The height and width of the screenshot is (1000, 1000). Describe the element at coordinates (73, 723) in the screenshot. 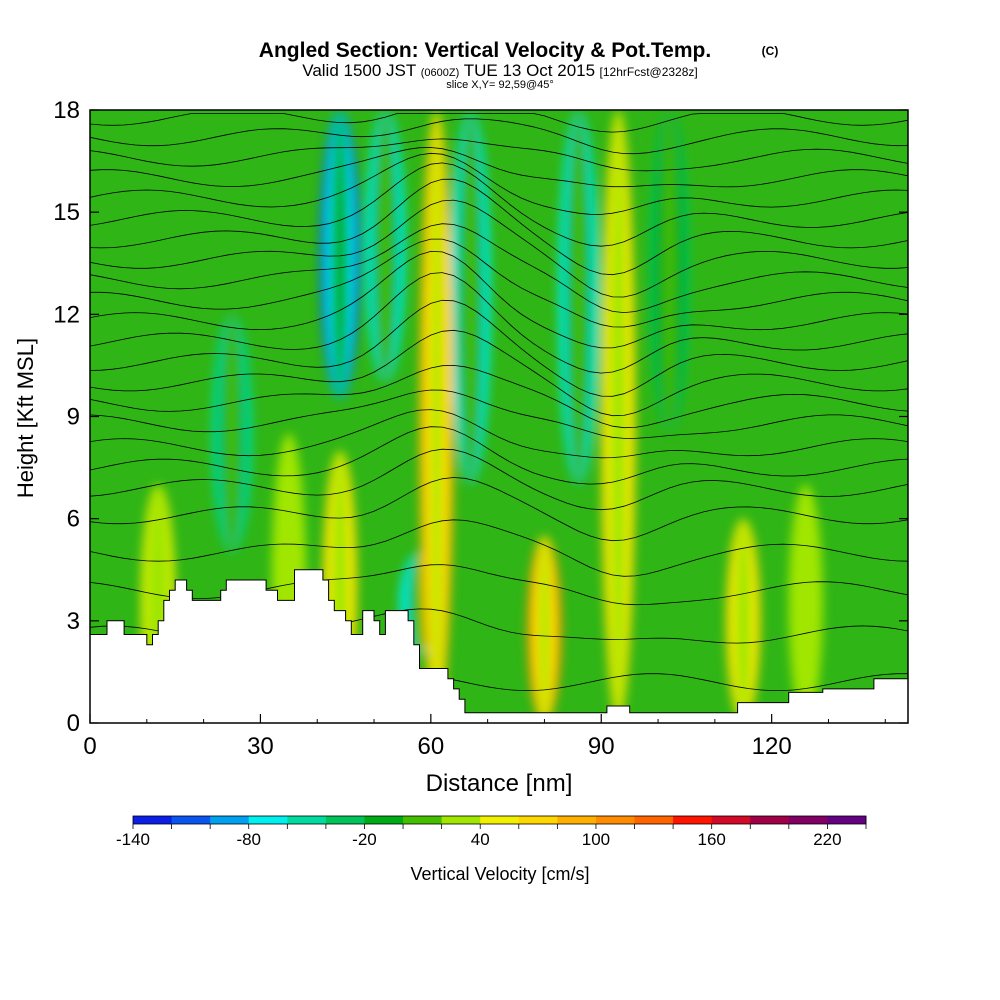

I see `y-tick-label: 0` at that location.